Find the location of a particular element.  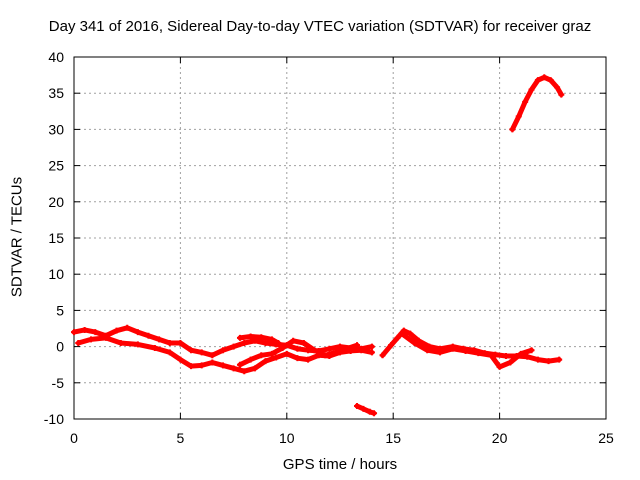

y-tick-label: 10 is located at coordinates (56, 274).